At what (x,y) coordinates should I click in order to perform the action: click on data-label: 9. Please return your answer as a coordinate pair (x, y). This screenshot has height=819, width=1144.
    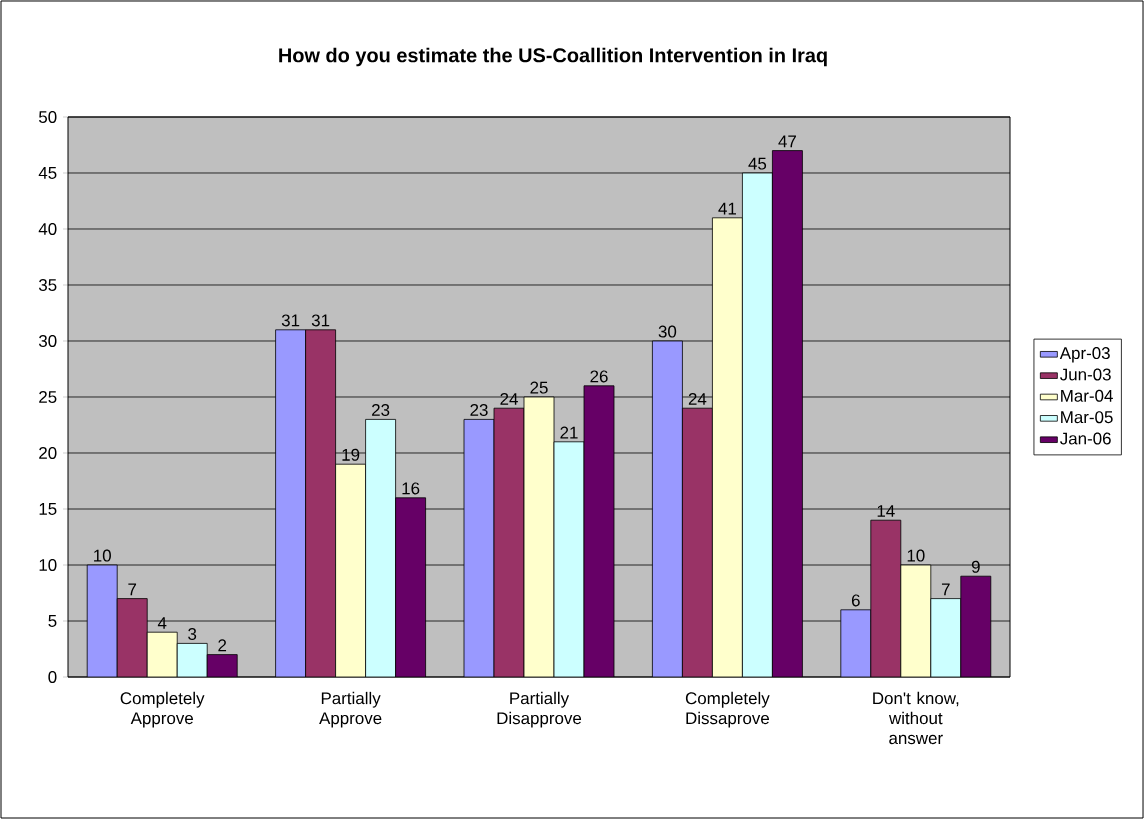
    Looking at the image, I should click on (975, 566).